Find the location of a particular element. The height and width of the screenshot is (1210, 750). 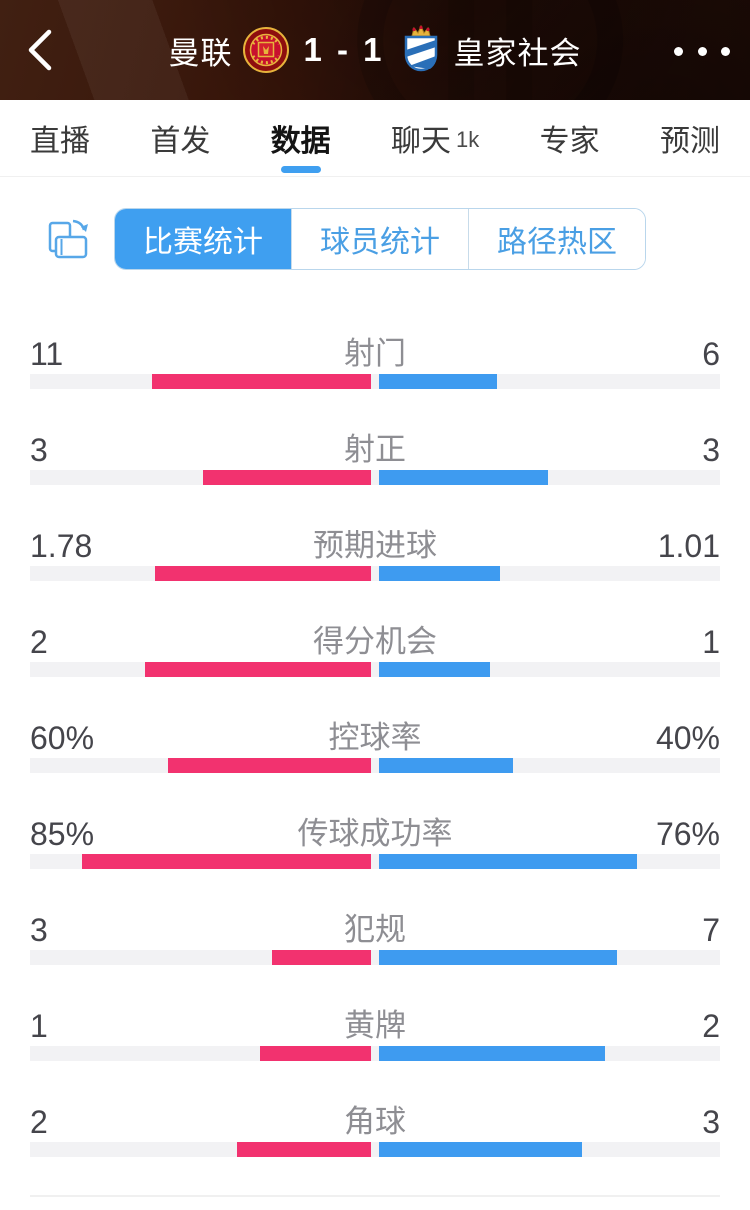

chevron-left-icon is located at coordinates (40, 50).